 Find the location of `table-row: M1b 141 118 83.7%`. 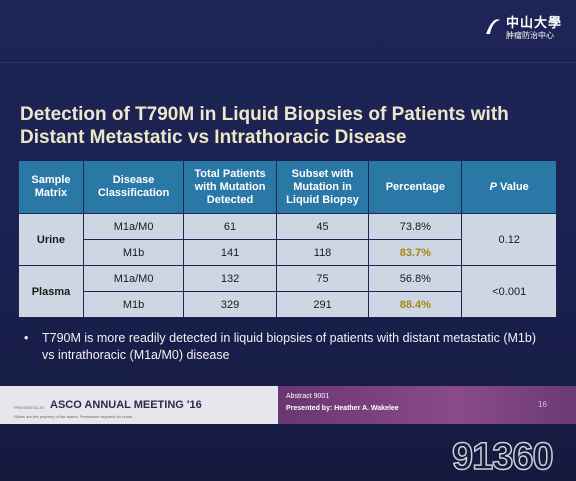

table-row: M1b 141 118 83.7% is located at coordinates (288, 252).